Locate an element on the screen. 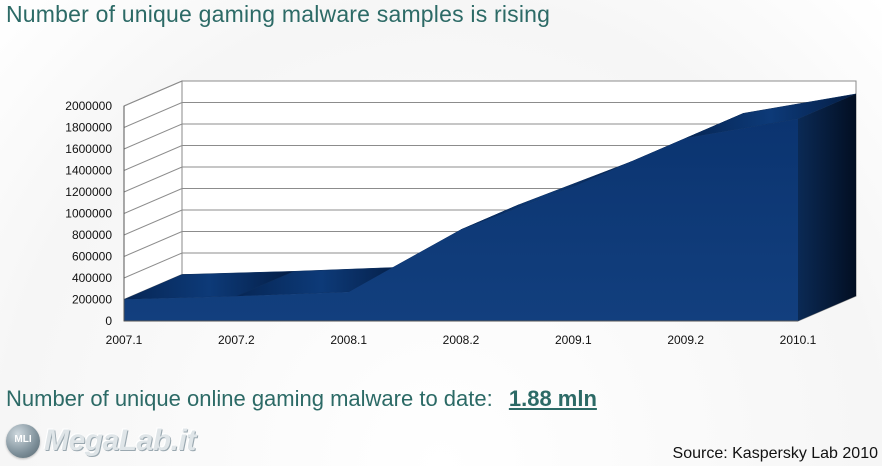 The image size is (882, 466). y-tick-label: 1600000 is located at coordinates (88, 149).